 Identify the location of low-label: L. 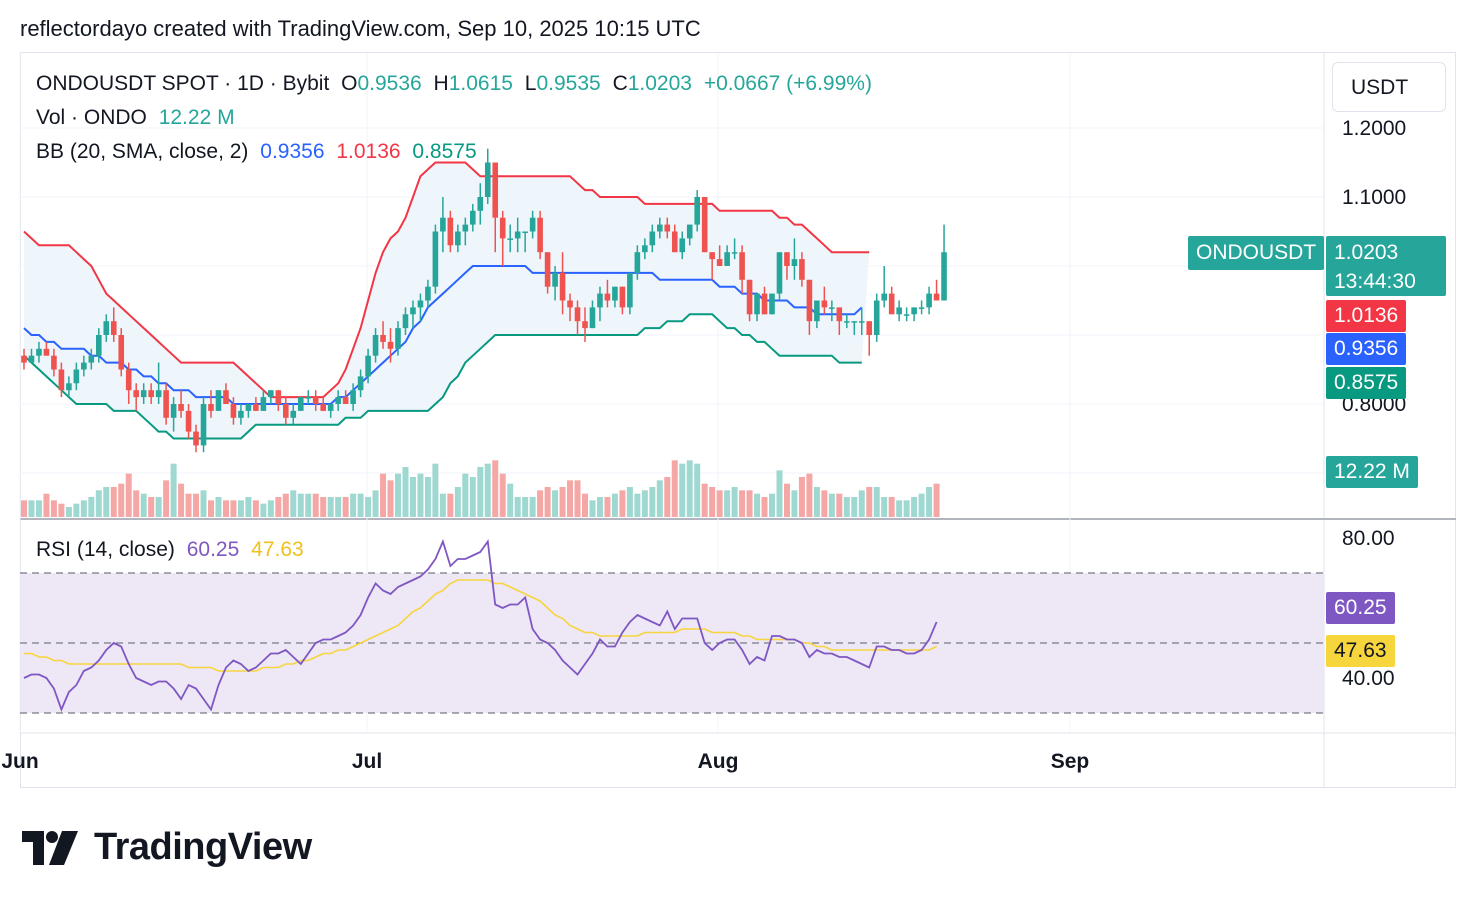
(530, 83).